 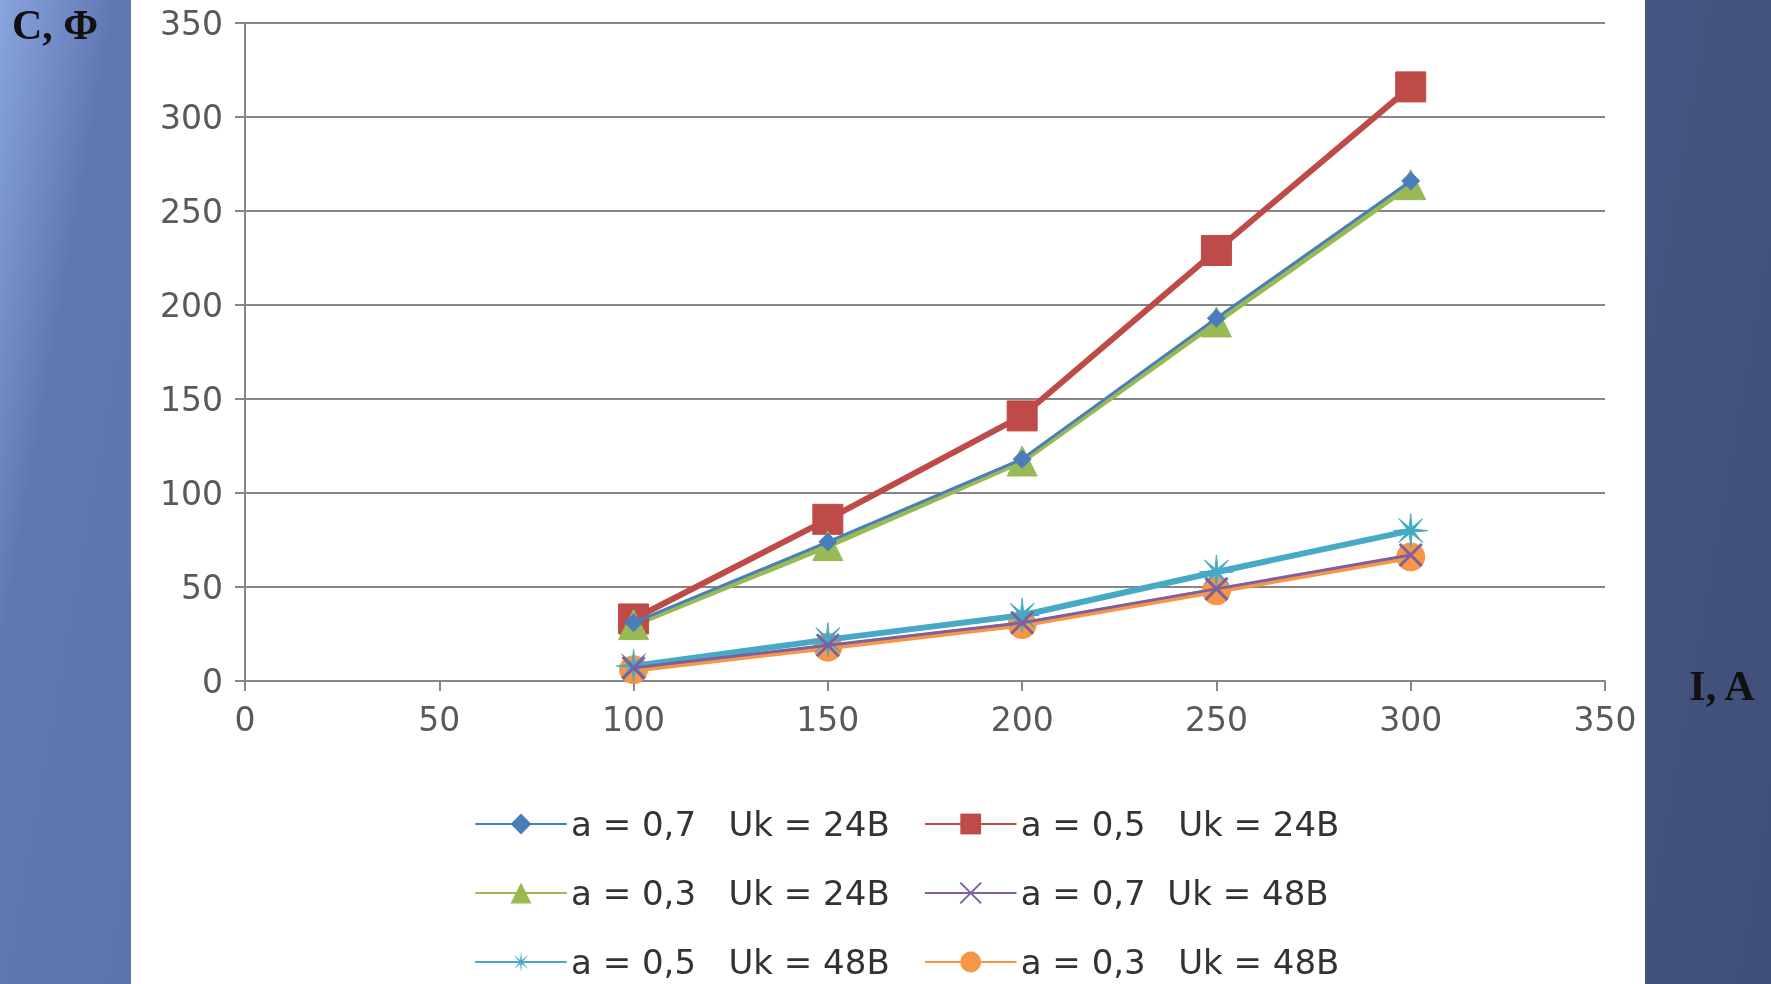 I want to click on y-tick-label: 150, so click(x=191, y=399).